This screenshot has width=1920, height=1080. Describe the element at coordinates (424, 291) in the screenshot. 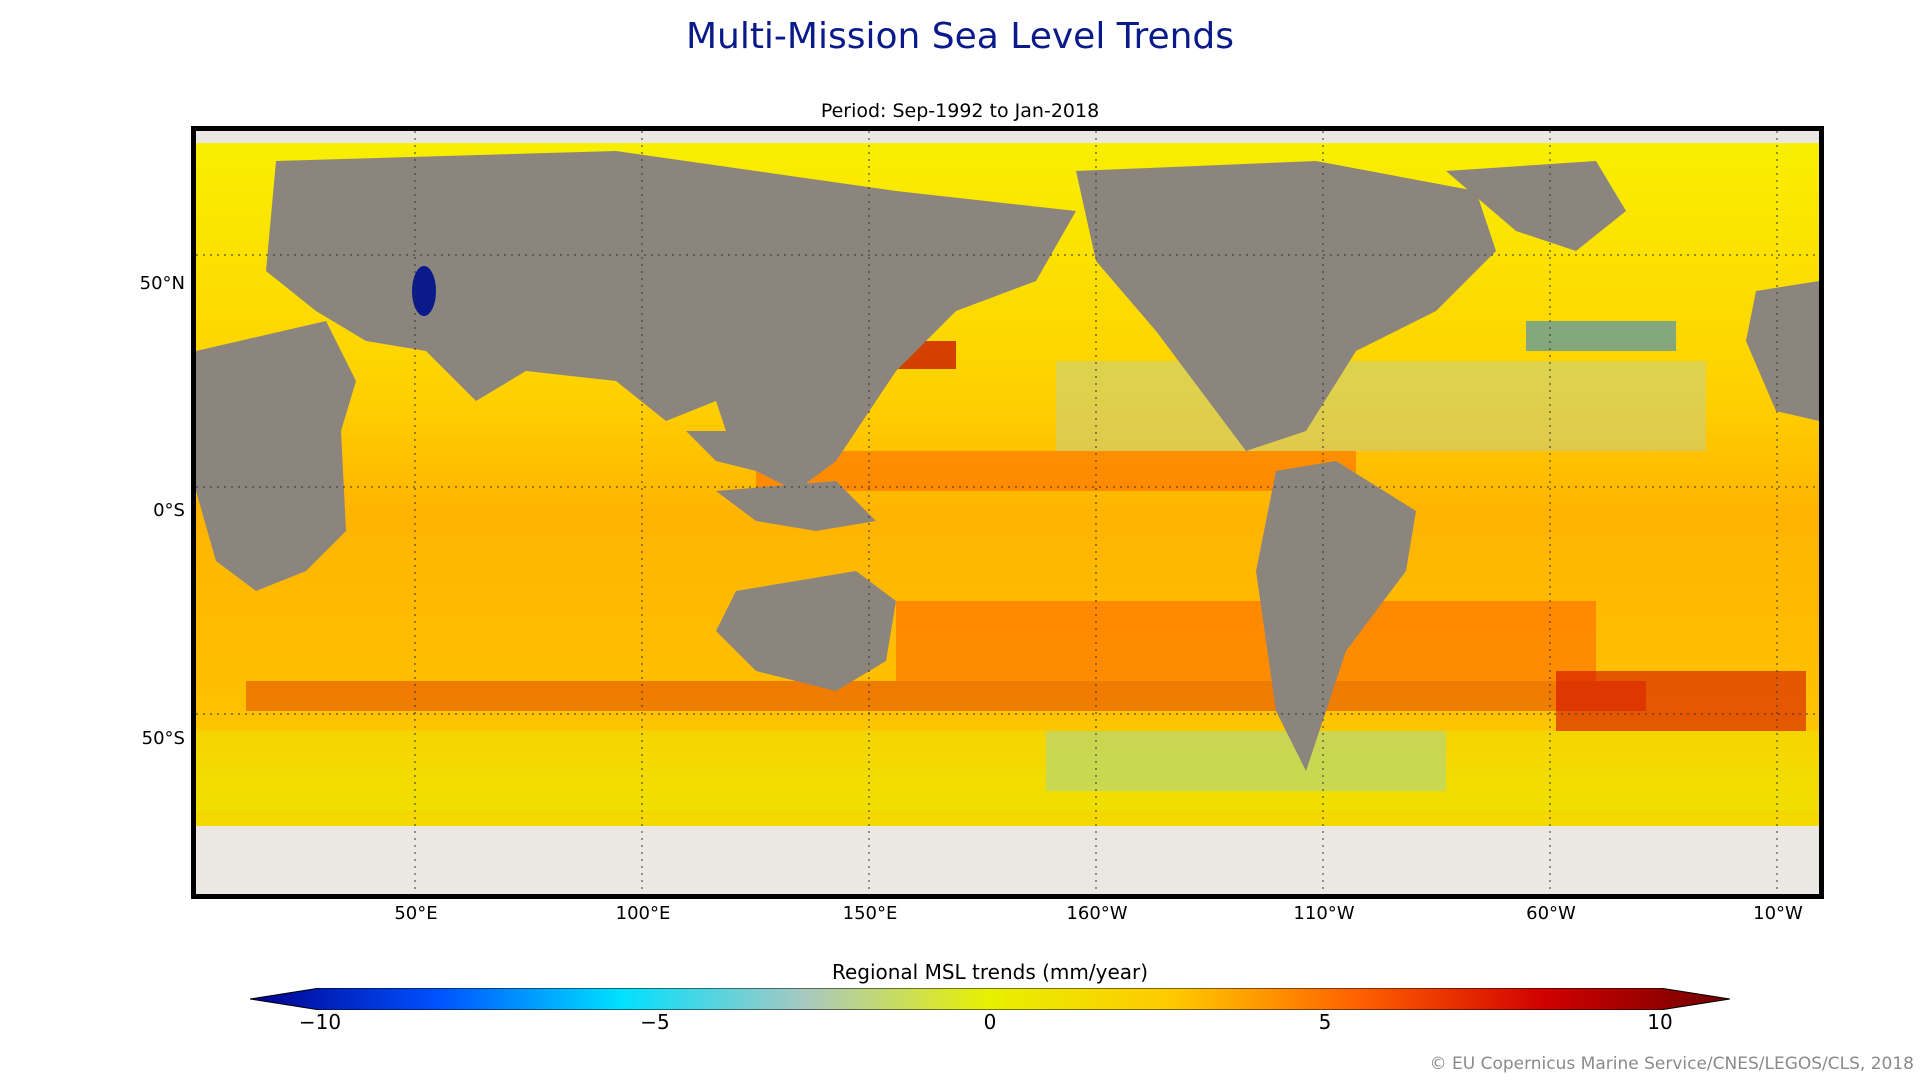

I see `caspian-sea` at that location.